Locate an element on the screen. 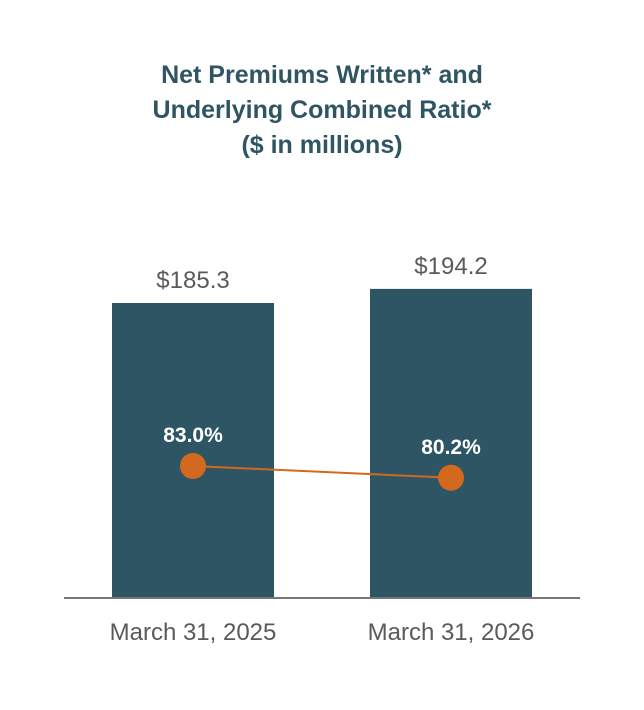 The image size is (644, 710). chart-title-line-2: Underlying Combined Ratio* is located at coordinates (322, 110).